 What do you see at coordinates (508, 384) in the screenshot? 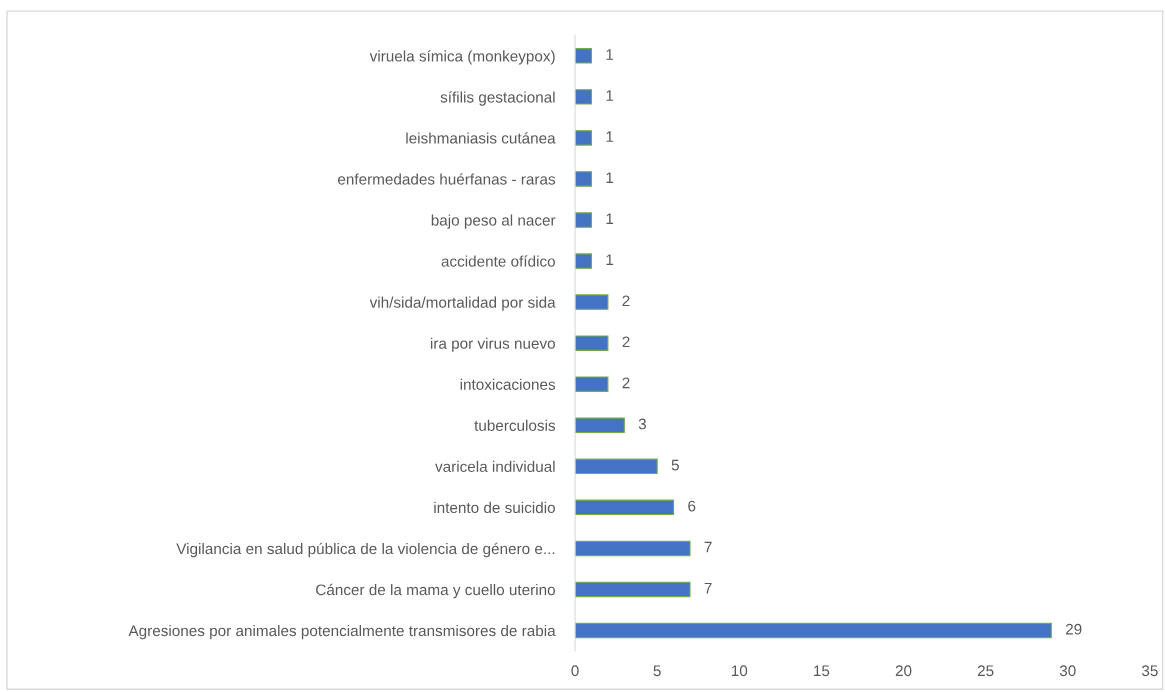
I see `y-tick-label: intoxicaciones` at bounding box center [508, 384].